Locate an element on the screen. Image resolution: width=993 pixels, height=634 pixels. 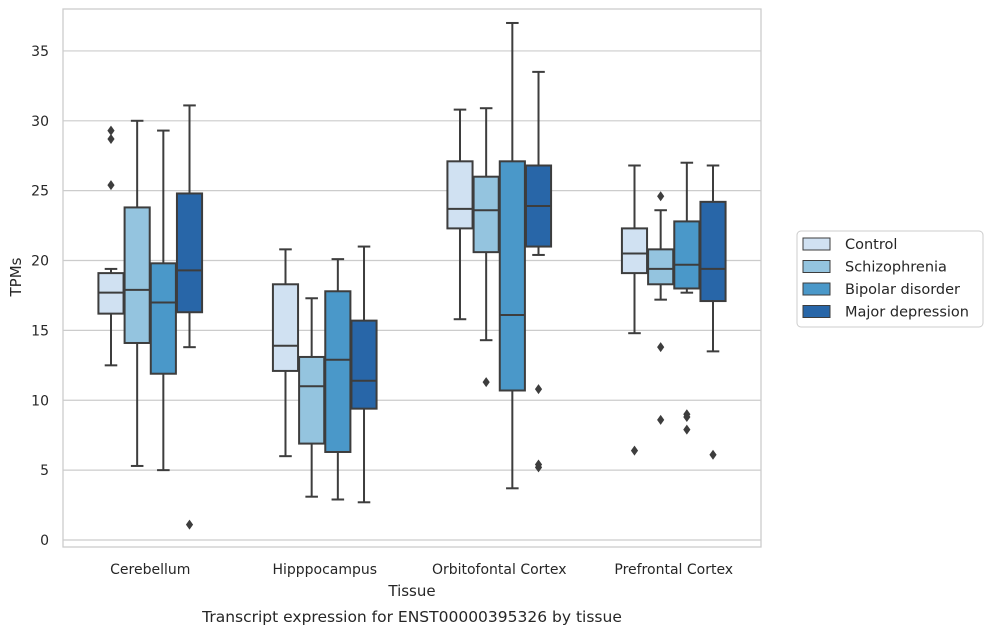
x-axis-label: Tissue is located at coordinates (411, 591).